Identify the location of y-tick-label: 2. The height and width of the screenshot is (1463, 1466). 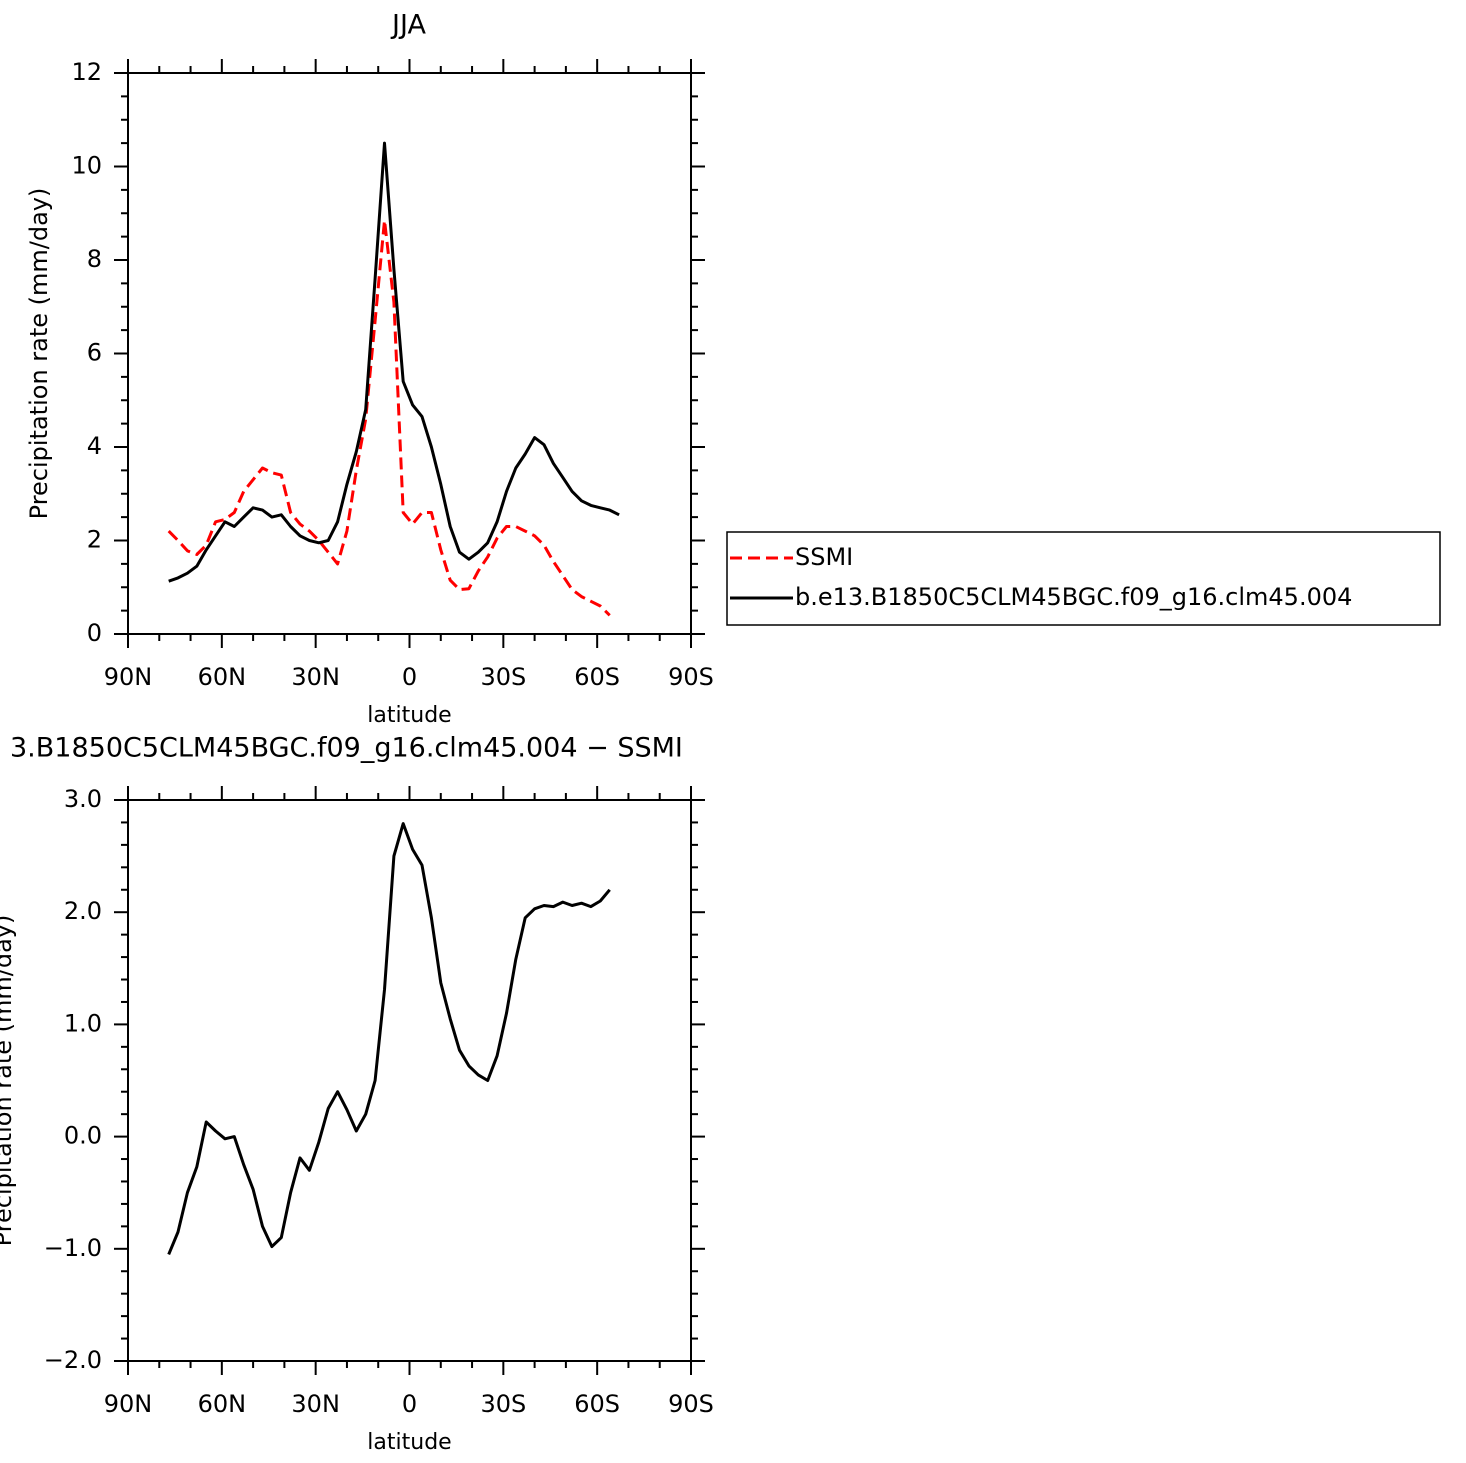
(94, 540).